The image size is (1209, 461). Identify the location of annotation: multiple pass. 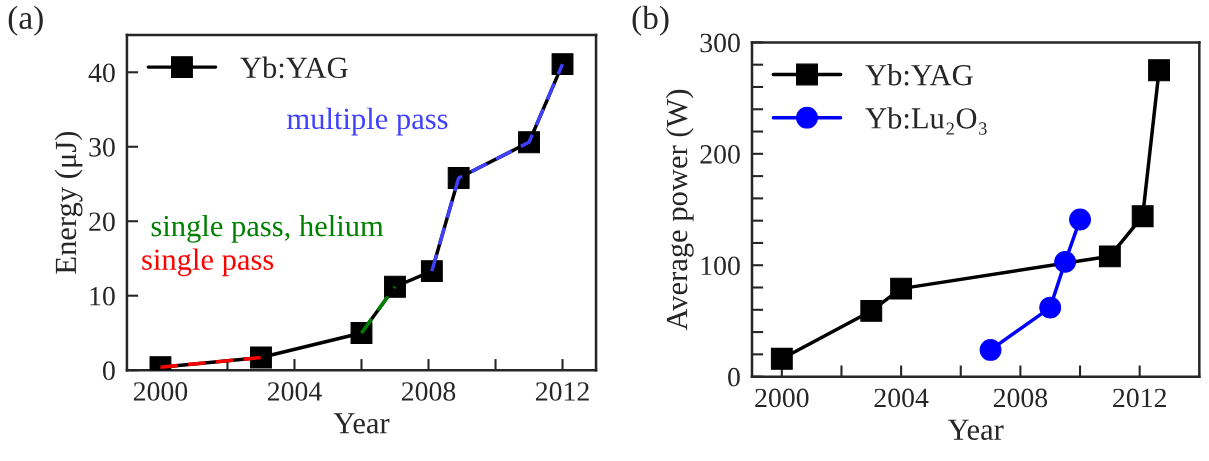
(367, 121).